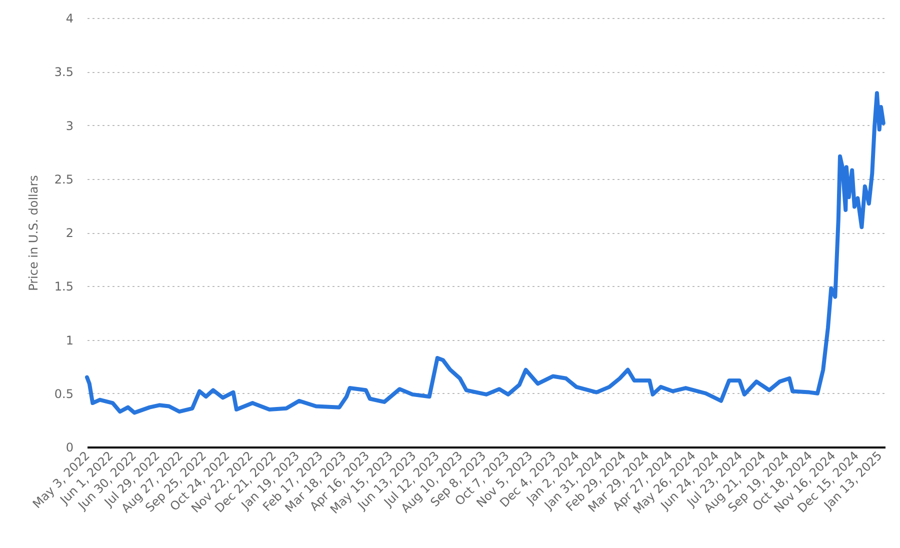  Describe the element at coordinates (70, 125) in the screenshot. I see `y-tick-label: 3` at that location.